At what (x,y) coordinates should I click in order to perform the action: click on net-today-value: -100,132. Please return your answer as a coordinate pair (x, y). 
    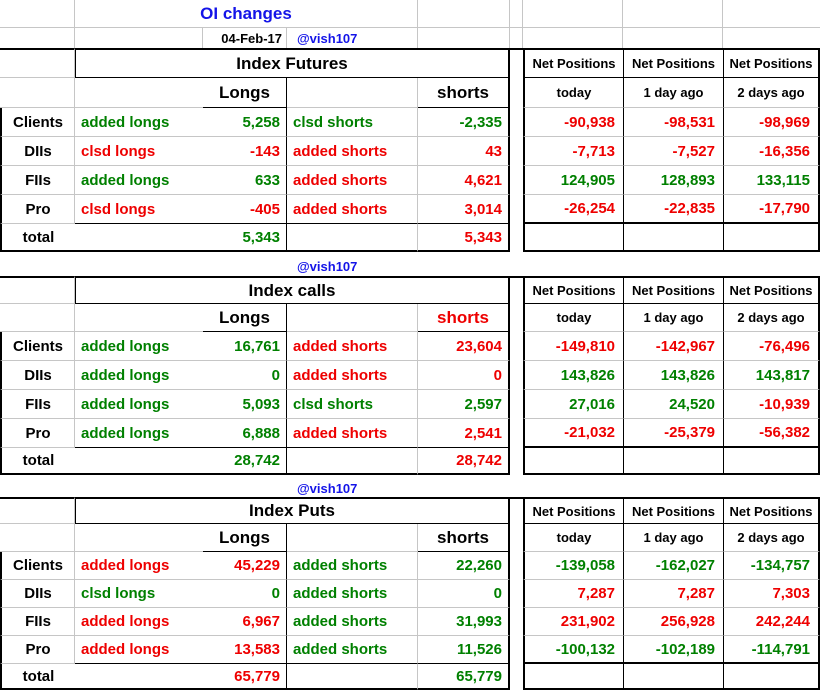
    Looking at the image, I should click on (573, 650).